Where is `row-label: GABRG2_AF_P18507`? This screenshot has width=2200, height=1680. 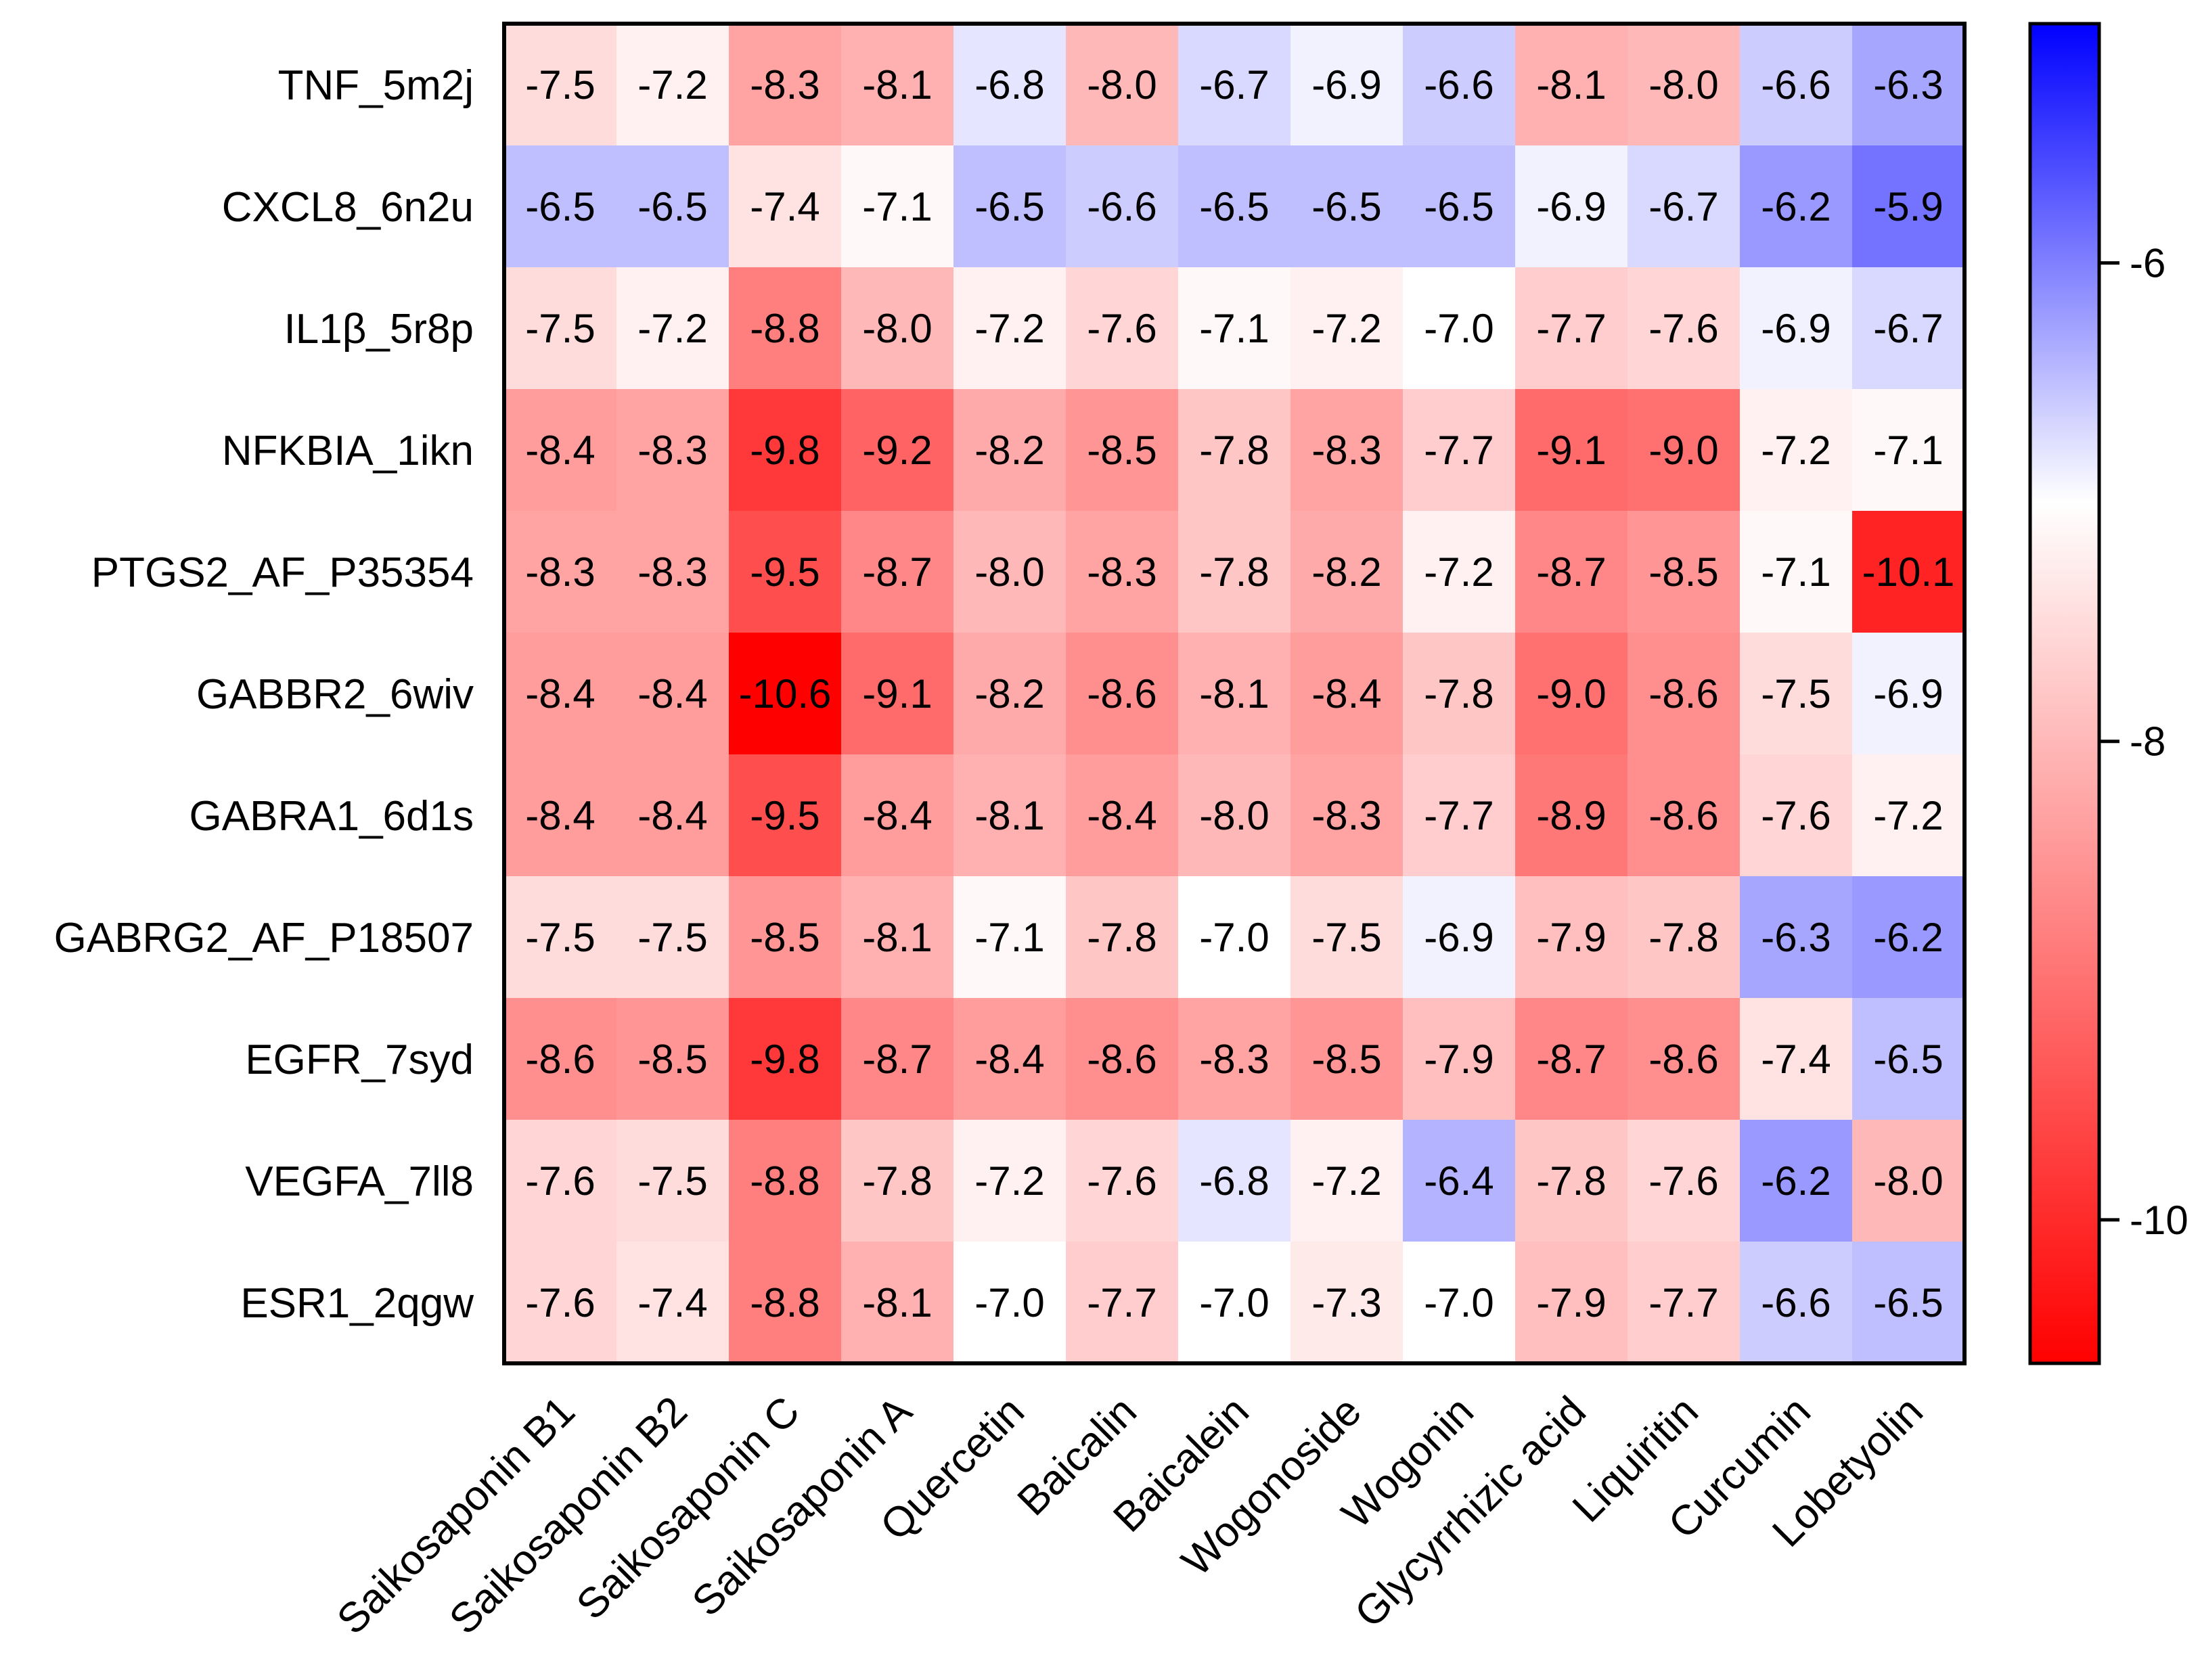 row-label: GABRG2_AF_P18507 is located at coordinates (264, 938).